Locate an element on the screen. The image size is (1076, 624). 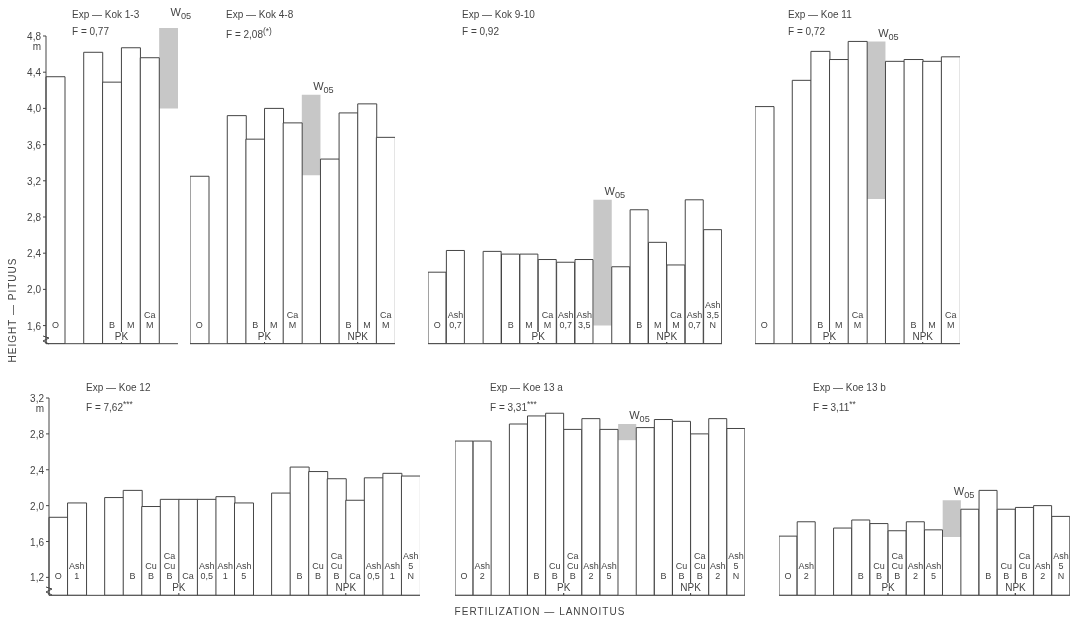
y-axis-title: HEIGHT — PITUUS is located at coordinates (12, 310).